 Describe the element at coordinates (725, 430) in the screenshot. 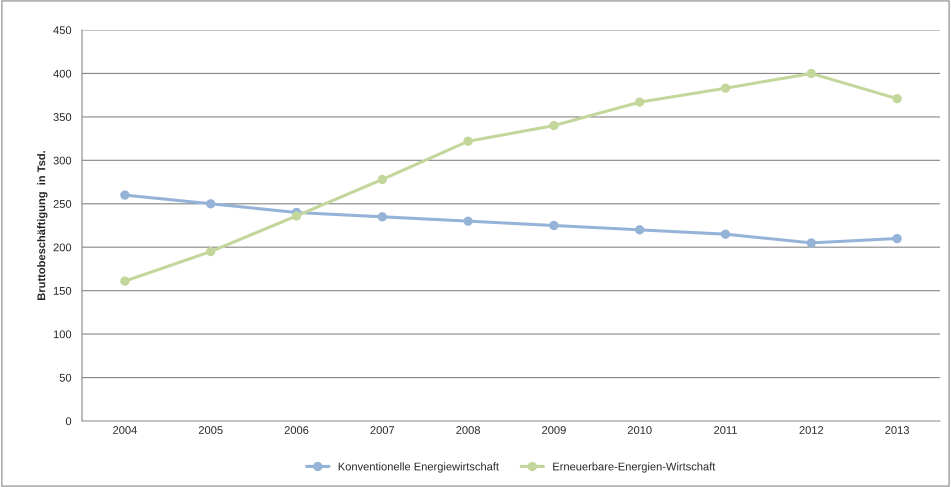

I see `x-tick-label: 2011` at that location.